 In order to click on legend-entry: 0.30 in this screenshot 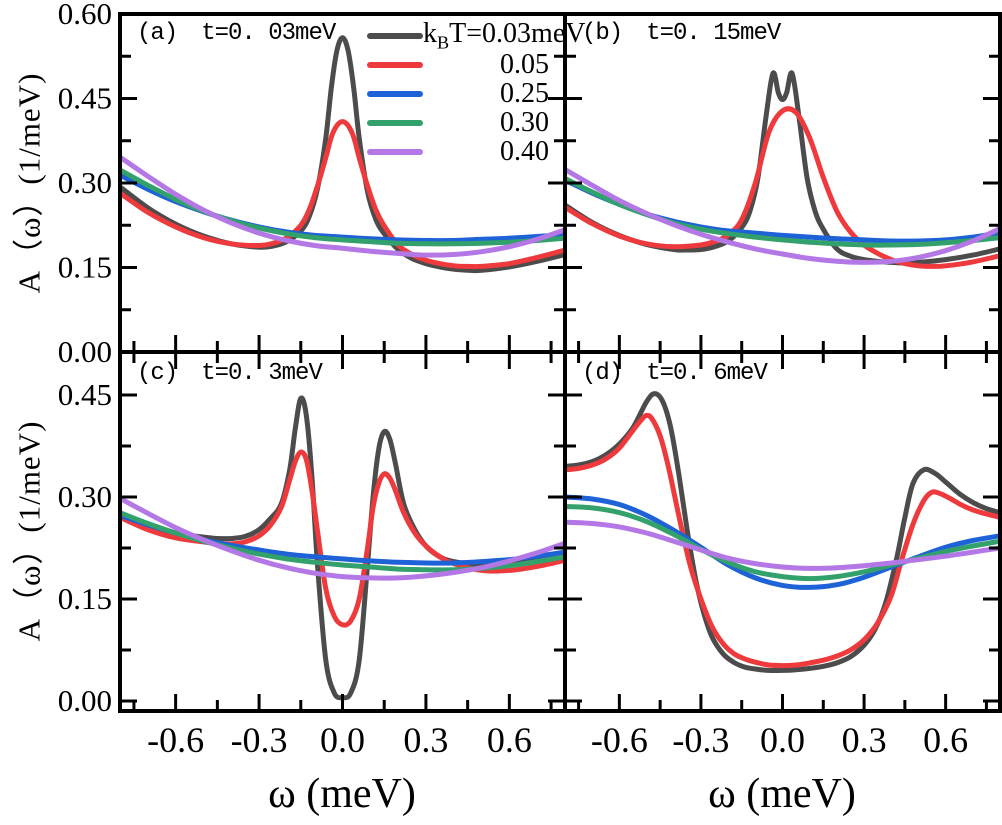, I will do `click(466, 122)`.